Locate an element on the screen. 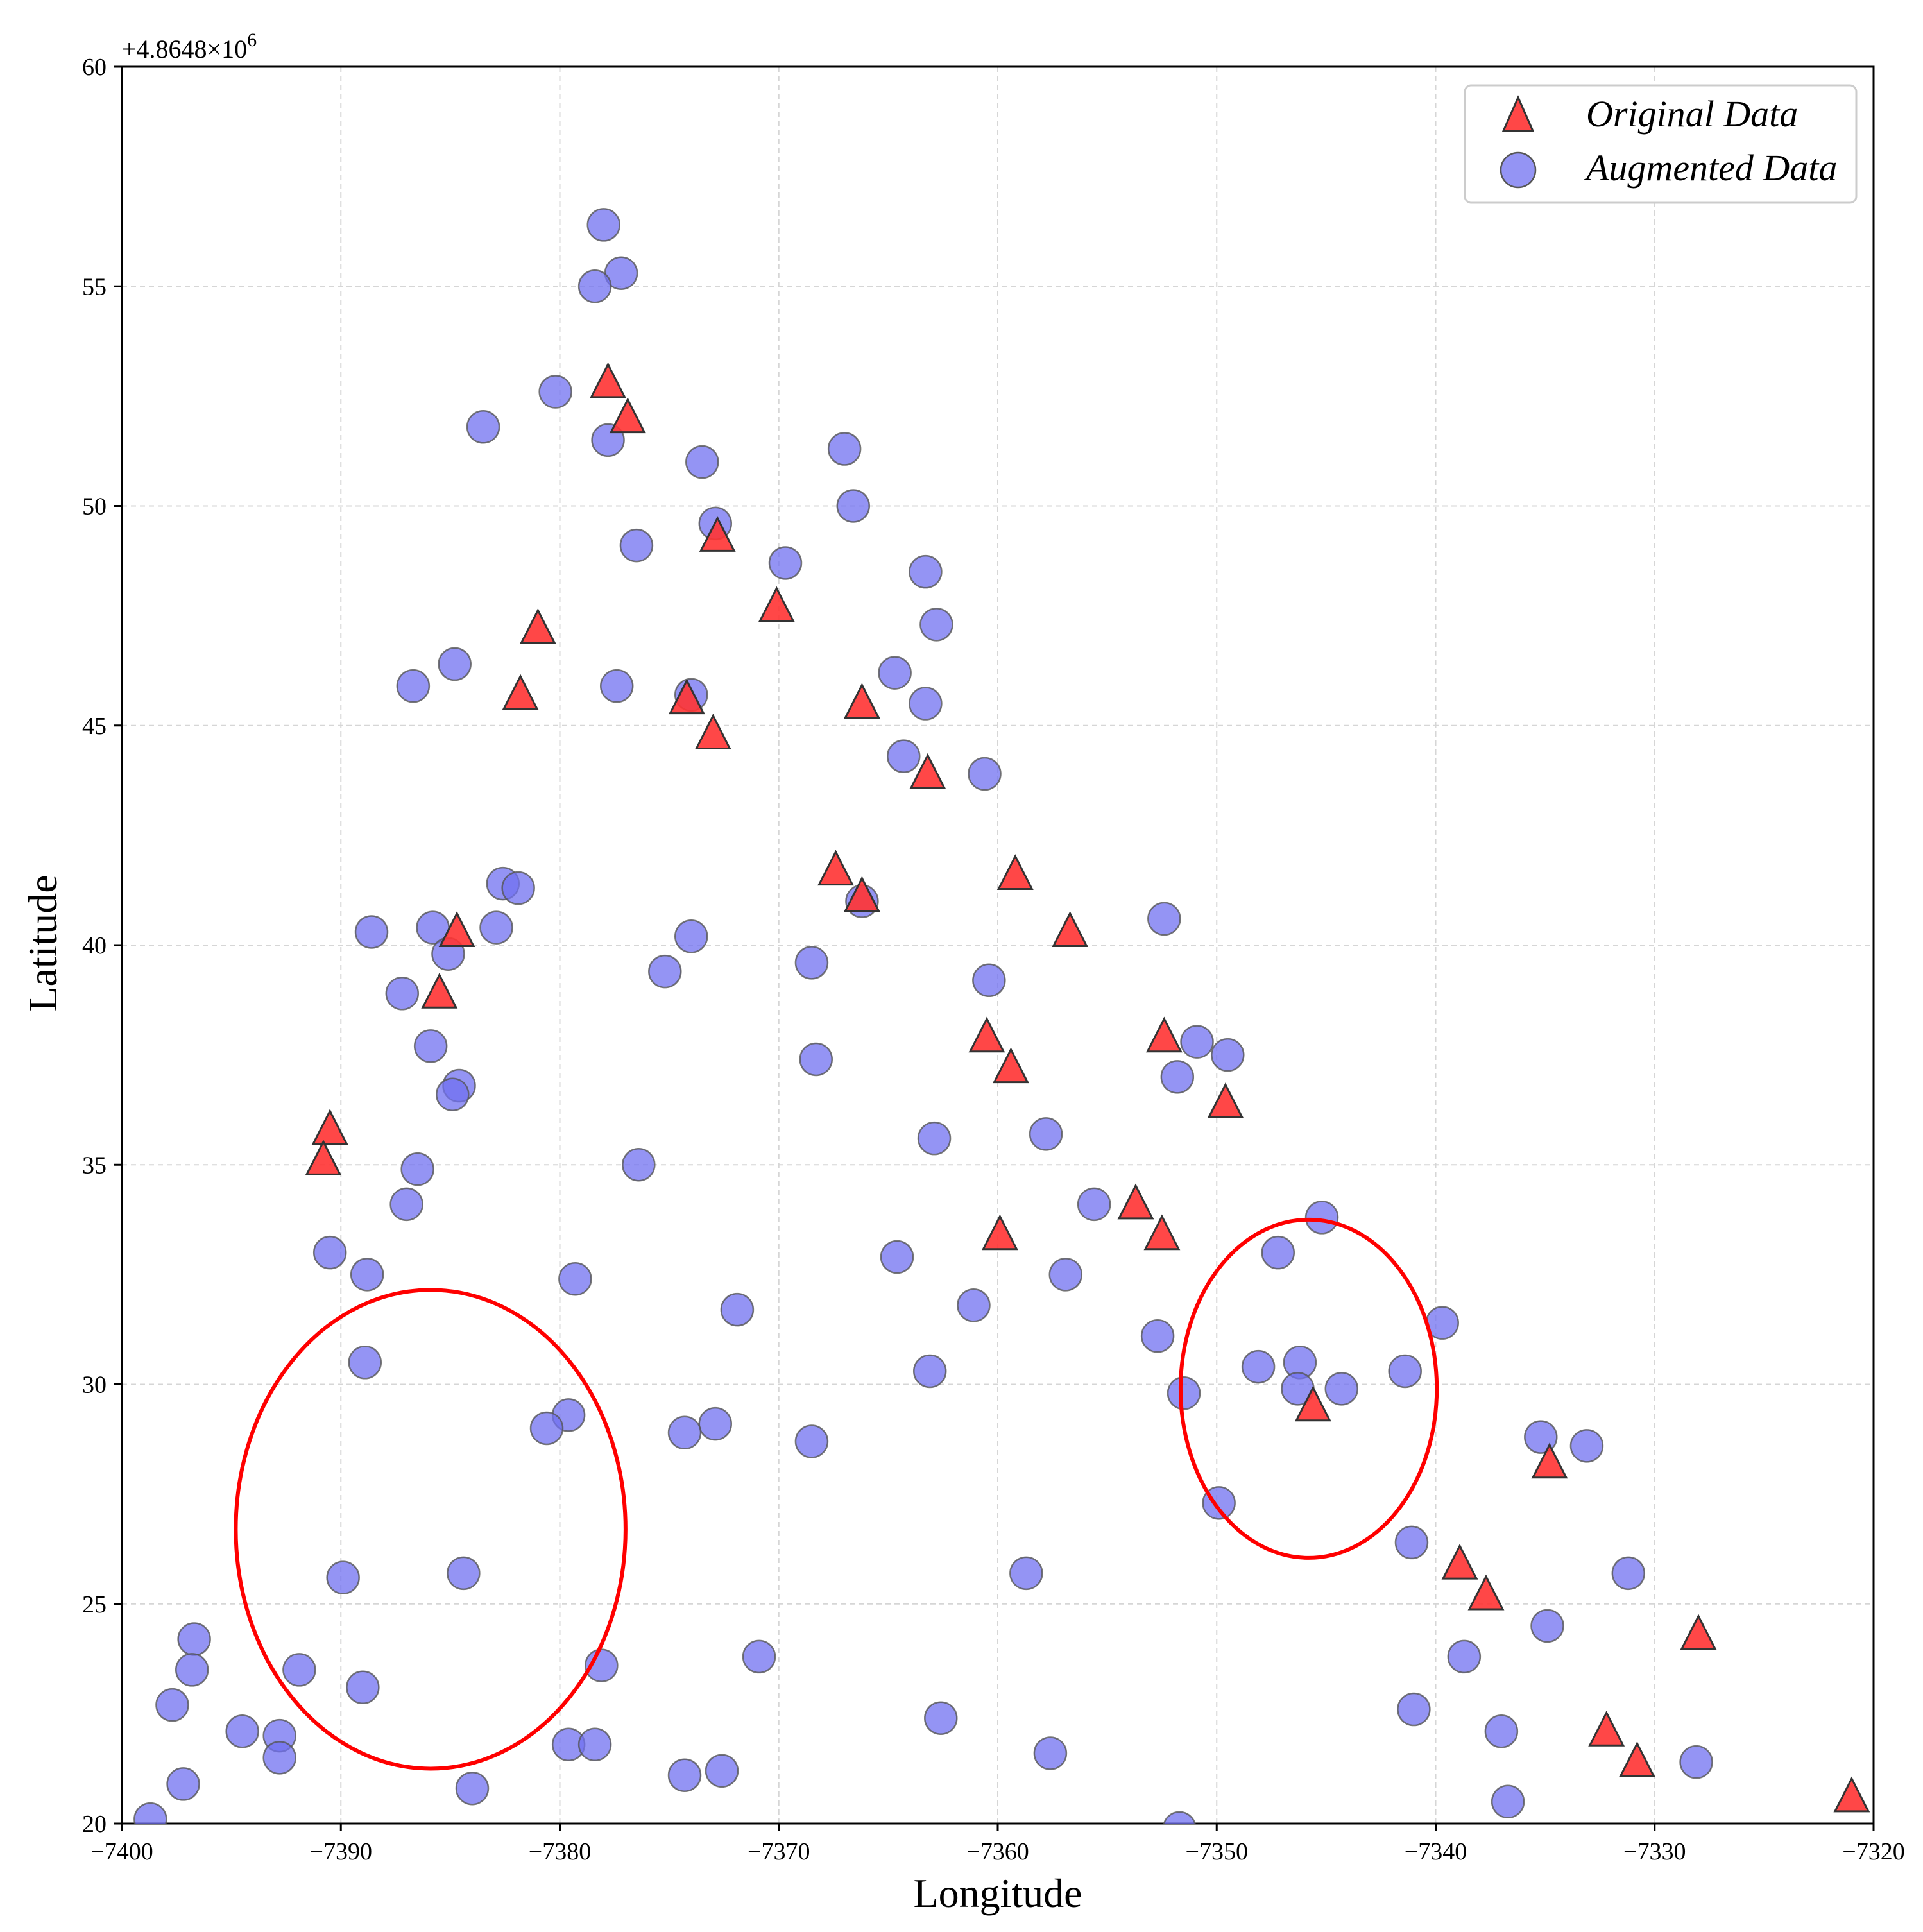  legend-label-original: Original Data is located at coordinates (1692, 114).